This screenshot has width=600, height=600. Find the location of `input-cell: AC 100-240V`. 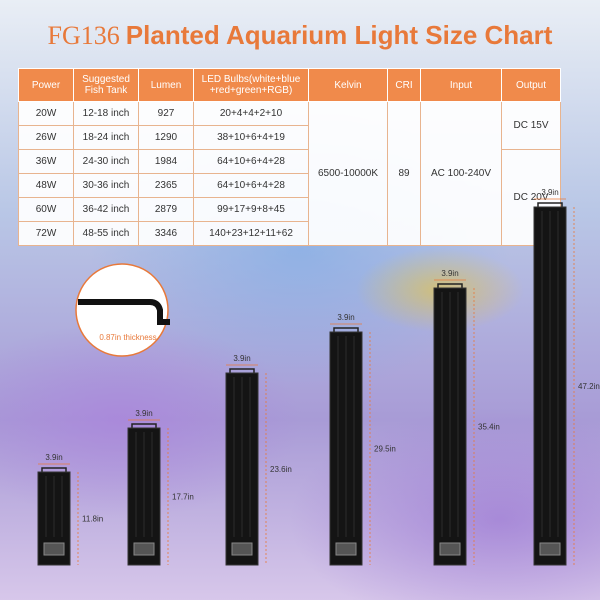

input-cell: AC 100-240V is located at coordinates (461, 173).